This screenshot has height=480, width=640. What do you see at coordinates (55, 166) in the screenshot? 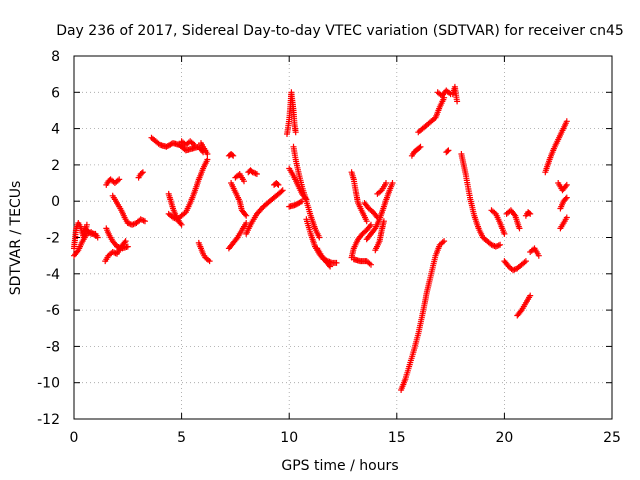
I see `y-tick-label: 2` at bounding box center [55, 166].